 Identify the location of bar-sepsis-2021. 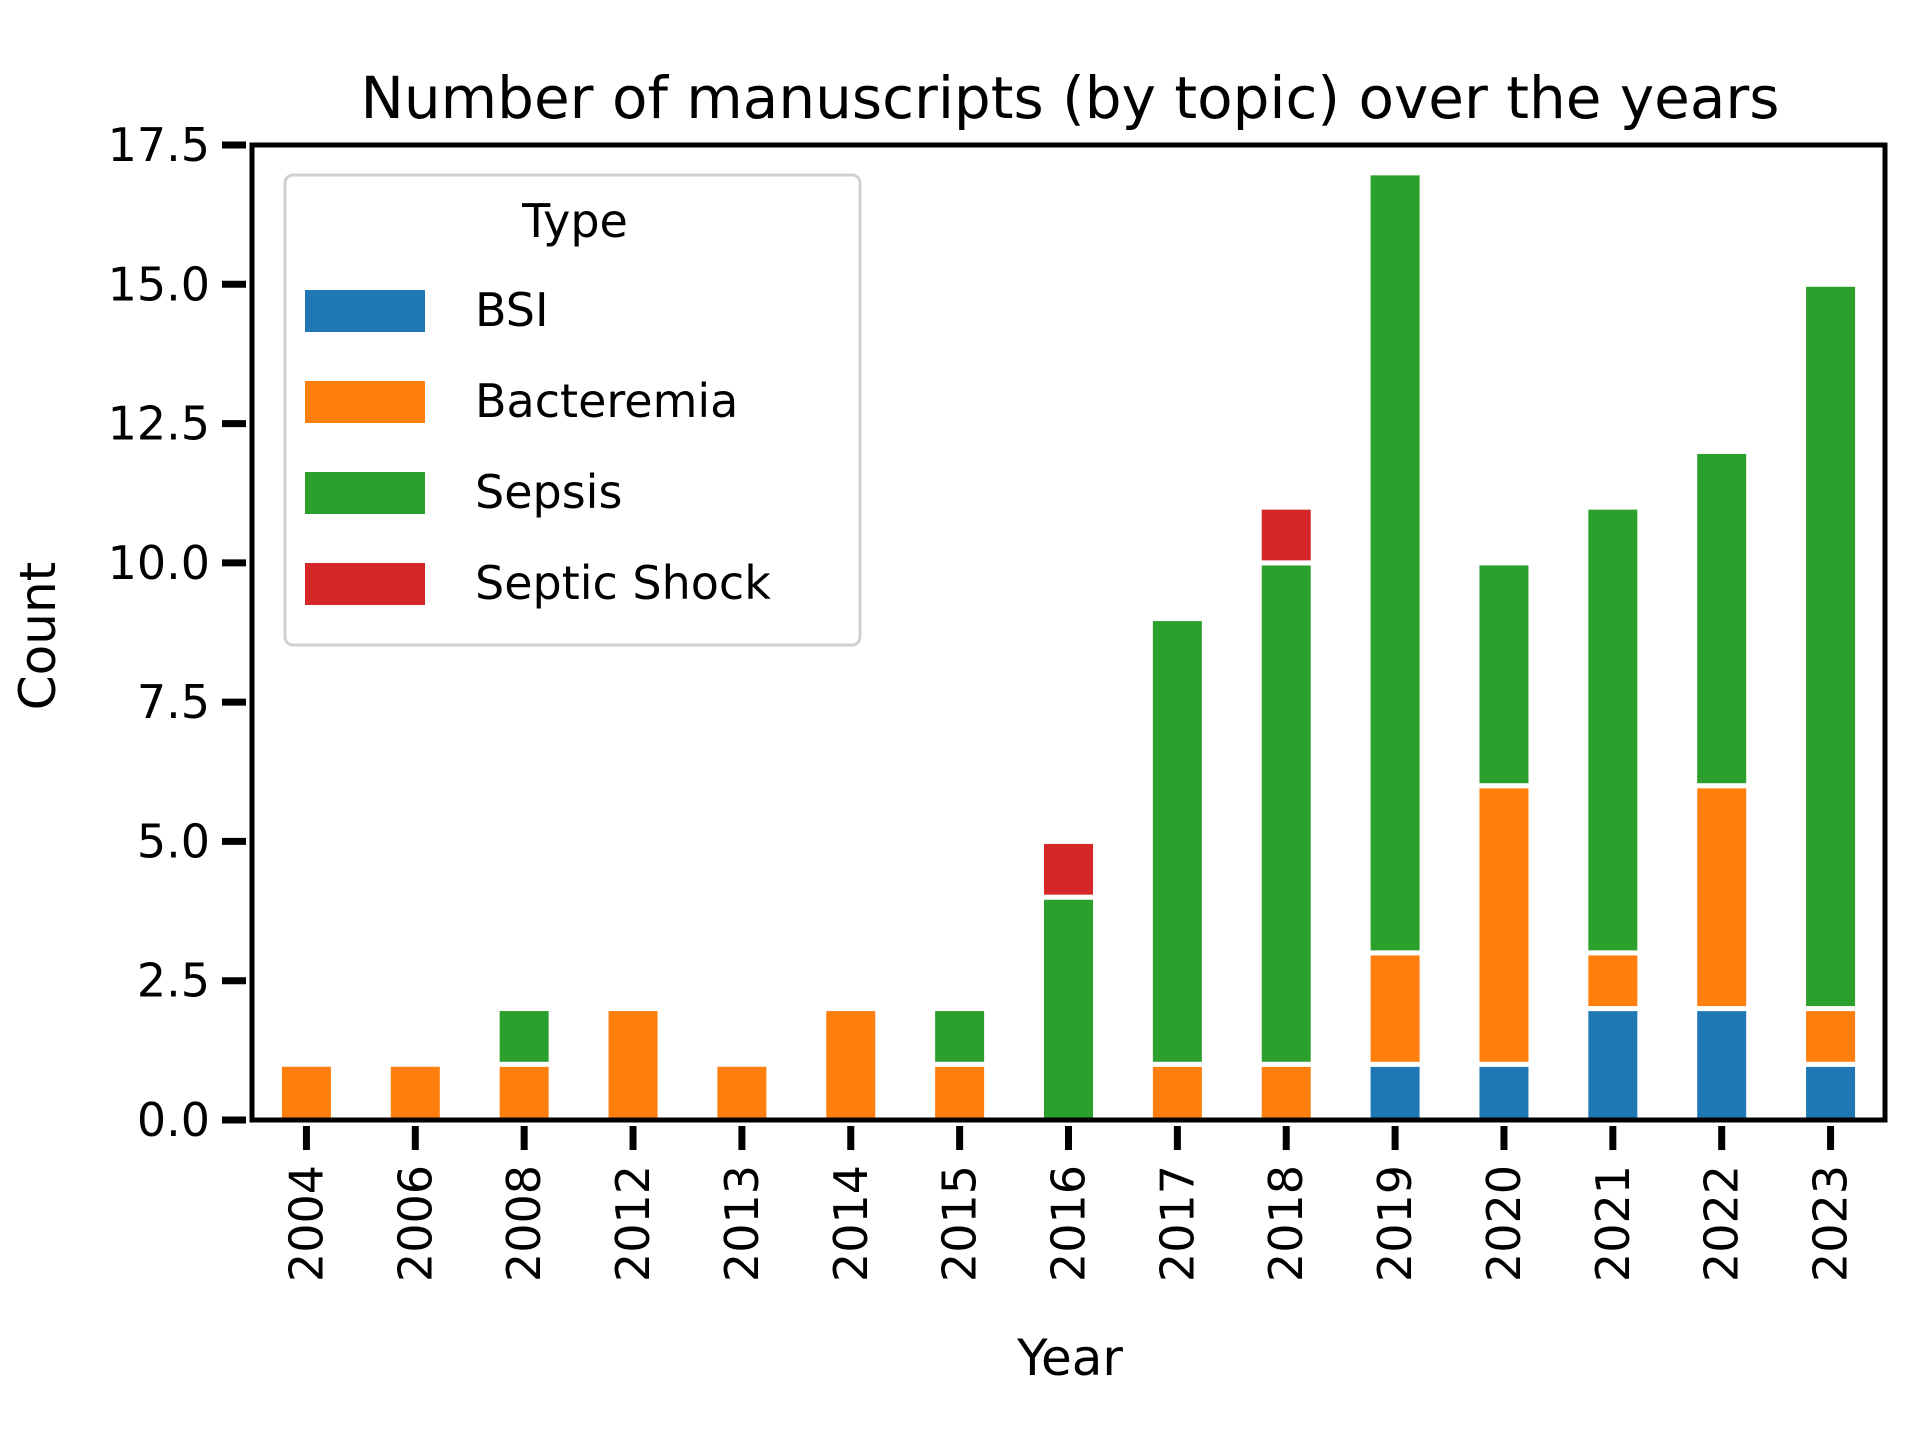
(1613, 730).